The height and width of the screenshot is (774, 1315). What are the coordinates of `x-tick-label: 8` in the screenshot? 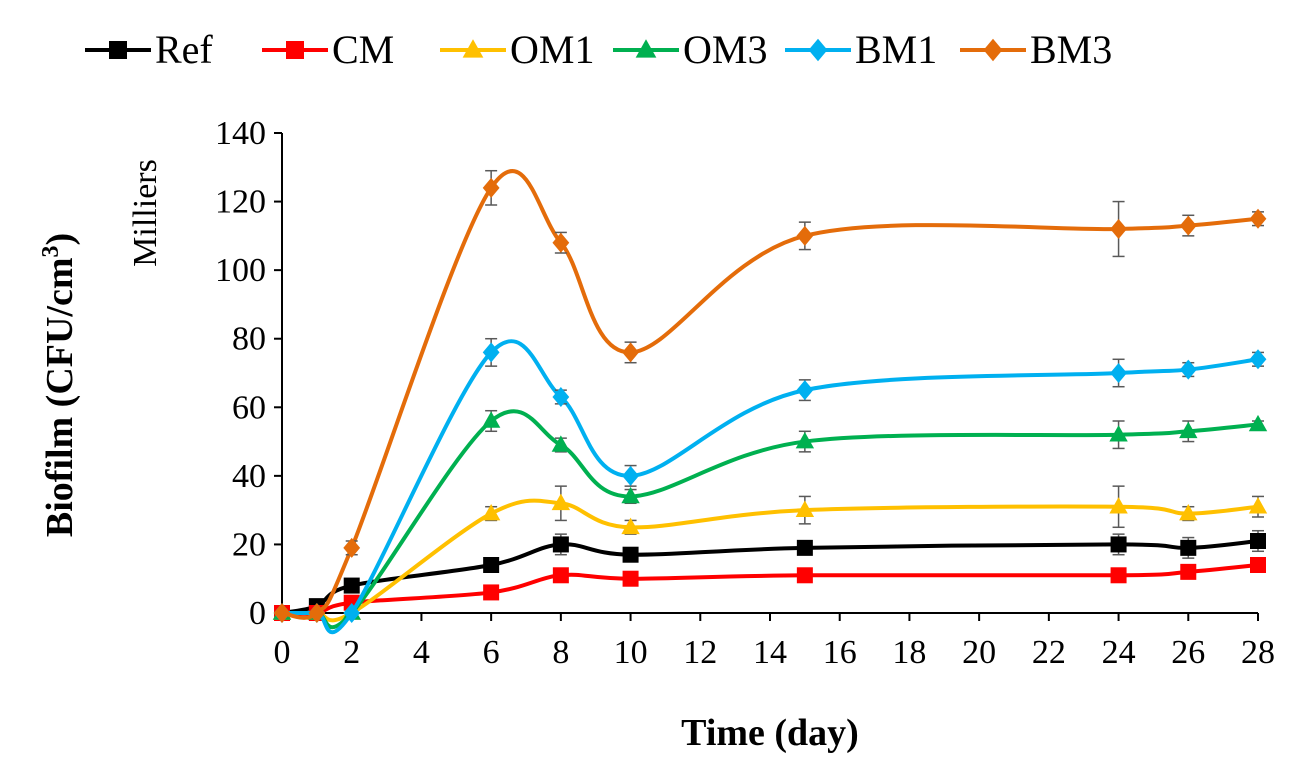 It's located at (560, 652).